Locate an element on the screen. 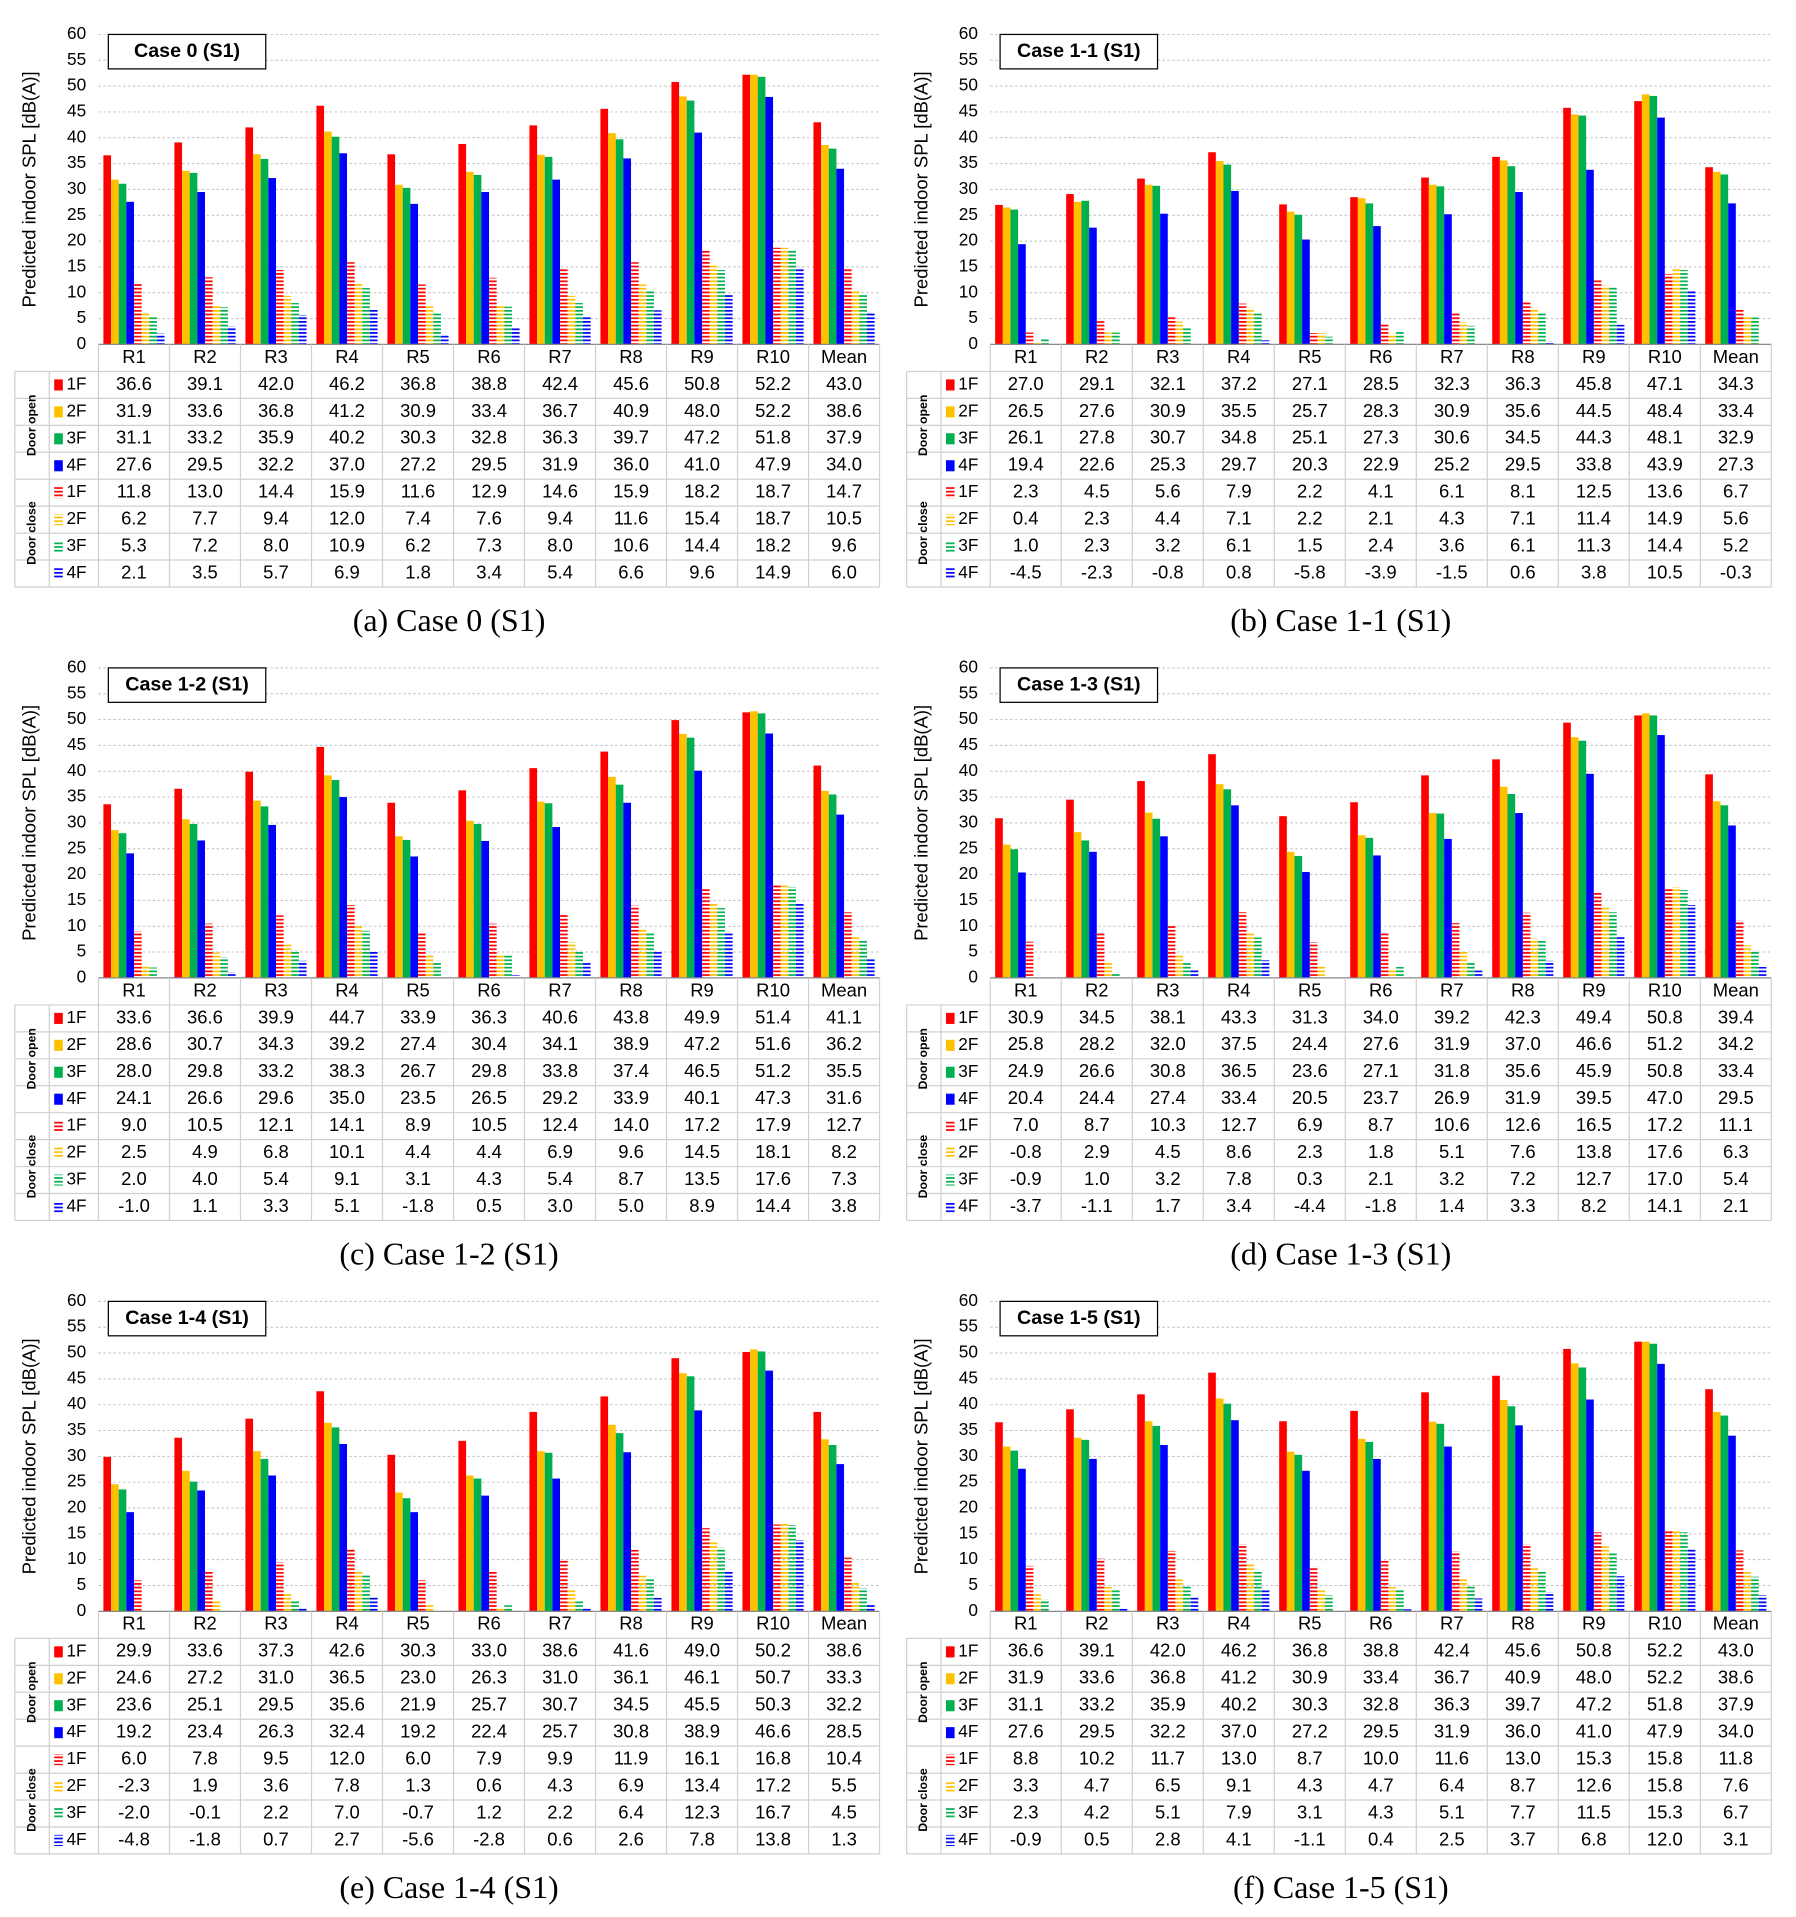  legend-label: 2F is located at coordinates (77, 1785).